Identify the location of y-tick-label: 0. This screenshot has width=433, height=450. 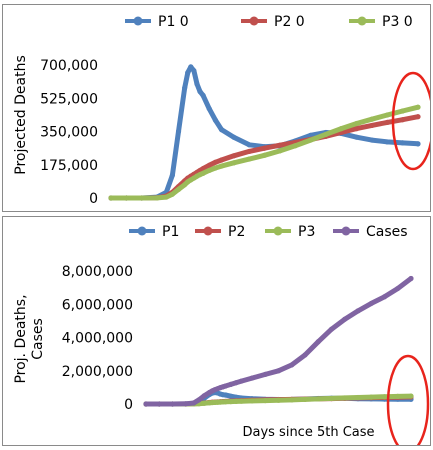
(128, 405).